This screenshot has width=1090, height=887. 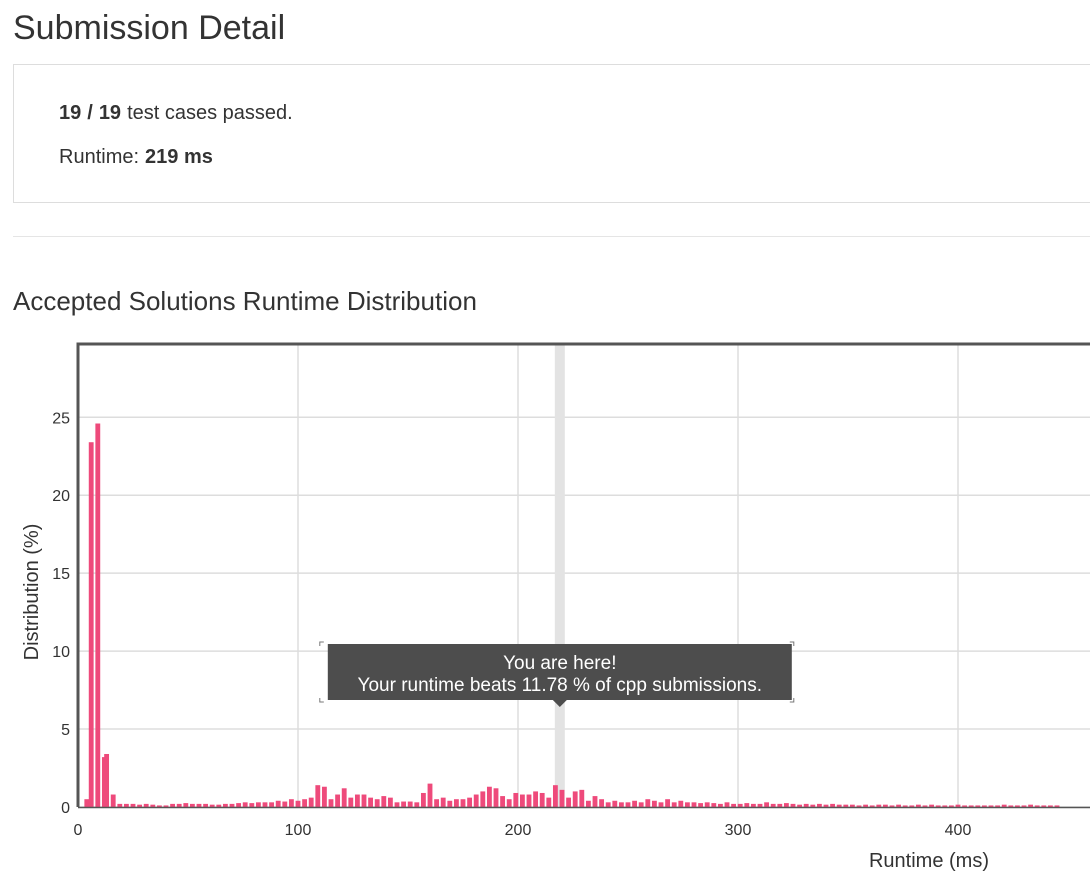 What do you see at coordinates (32, 592) in the screenshot?
I see `y-axis-label: Distribution (%)` at bounding box center [32, 592].